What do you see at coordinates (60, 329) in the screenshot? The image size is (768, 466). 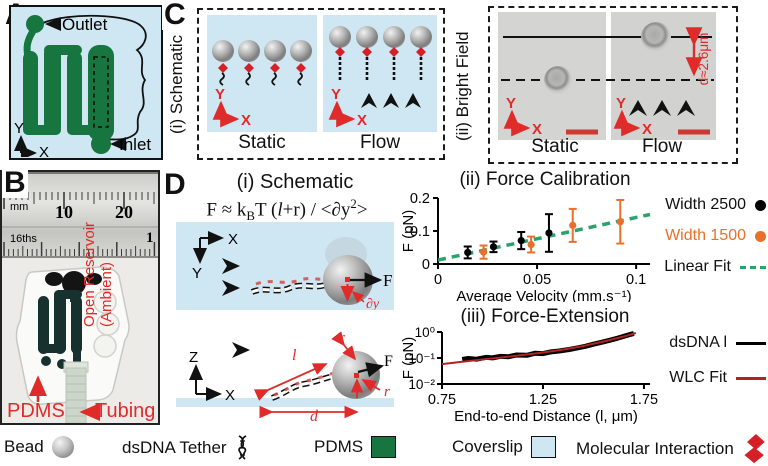 I see `device-channels` at bounding box center [60, 329].